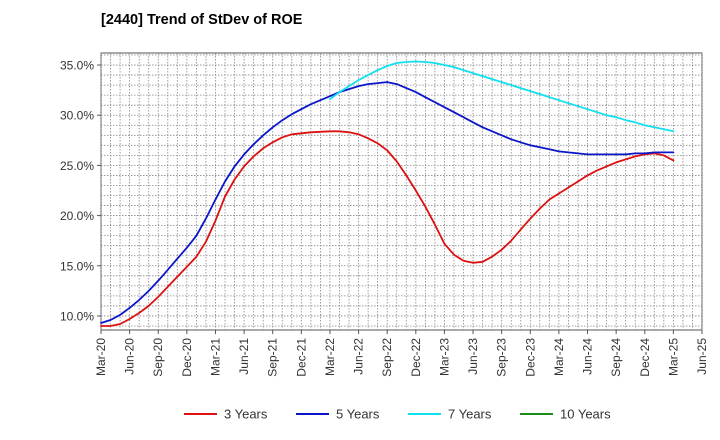 This screenshot has width=720, height=440. I want to click on x-tick-label: Sep-21, so click(273, 357).